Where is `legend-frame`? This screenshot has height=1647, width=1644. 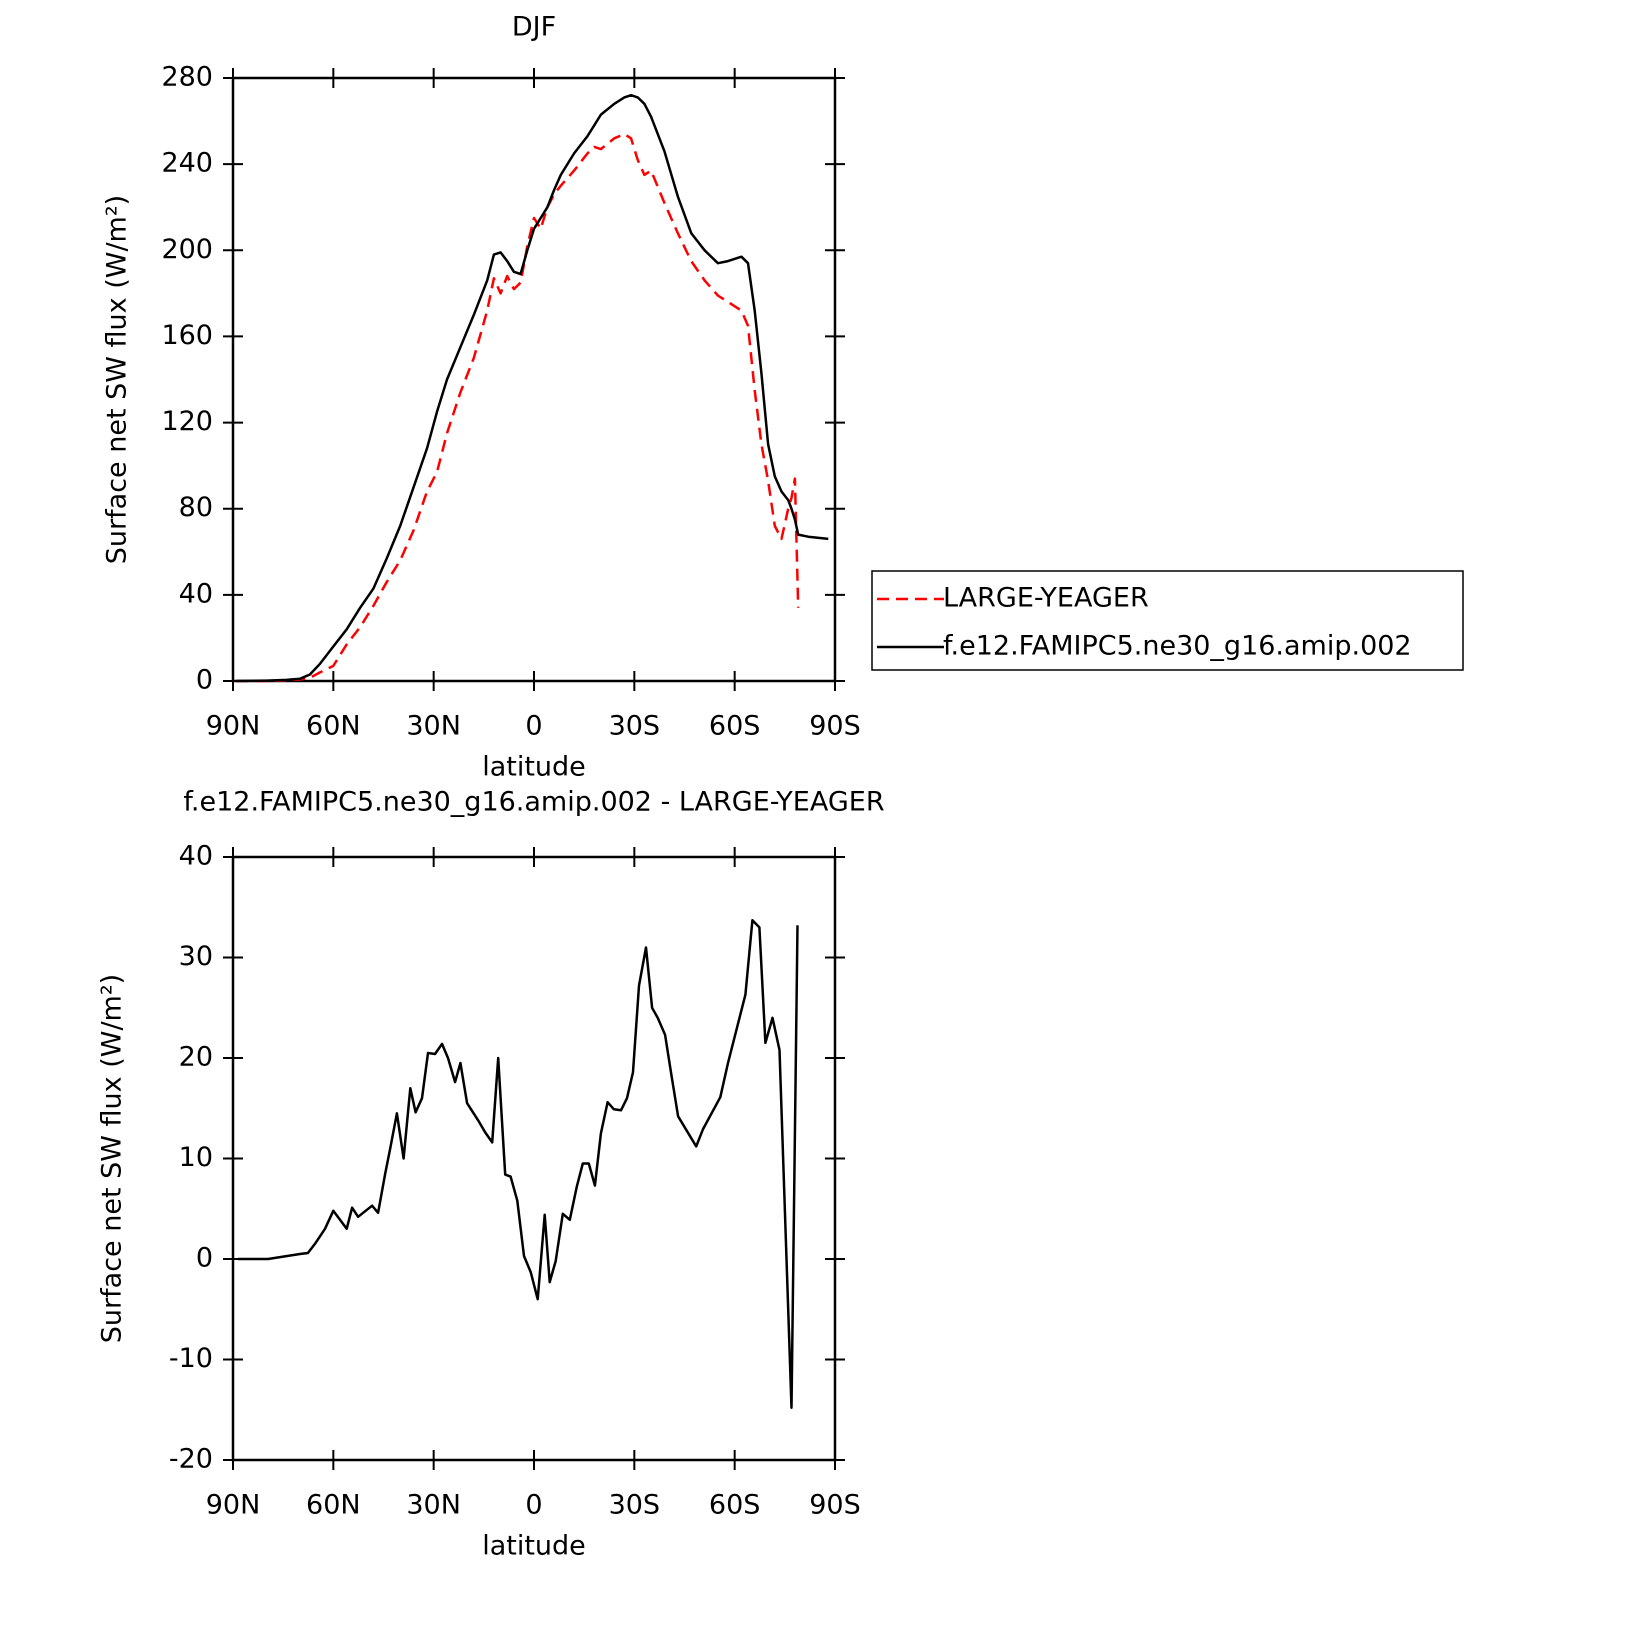
legend-frame is located at coordinates (1167, 620).